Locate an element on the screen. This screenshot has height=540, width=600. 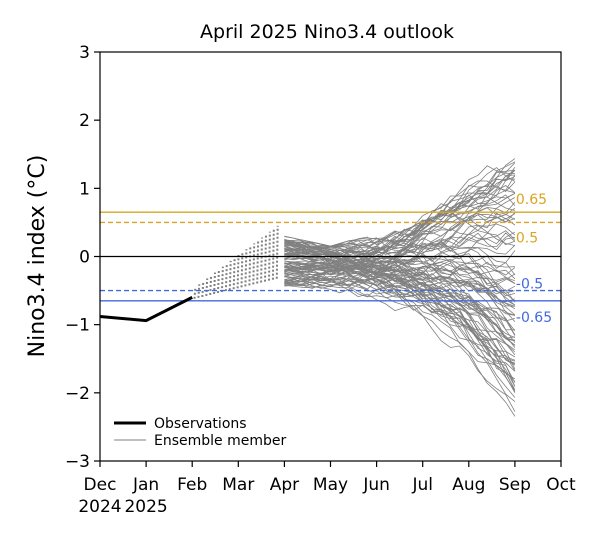
reference-line-label: 0.65 is located at coordinates (531, 200).